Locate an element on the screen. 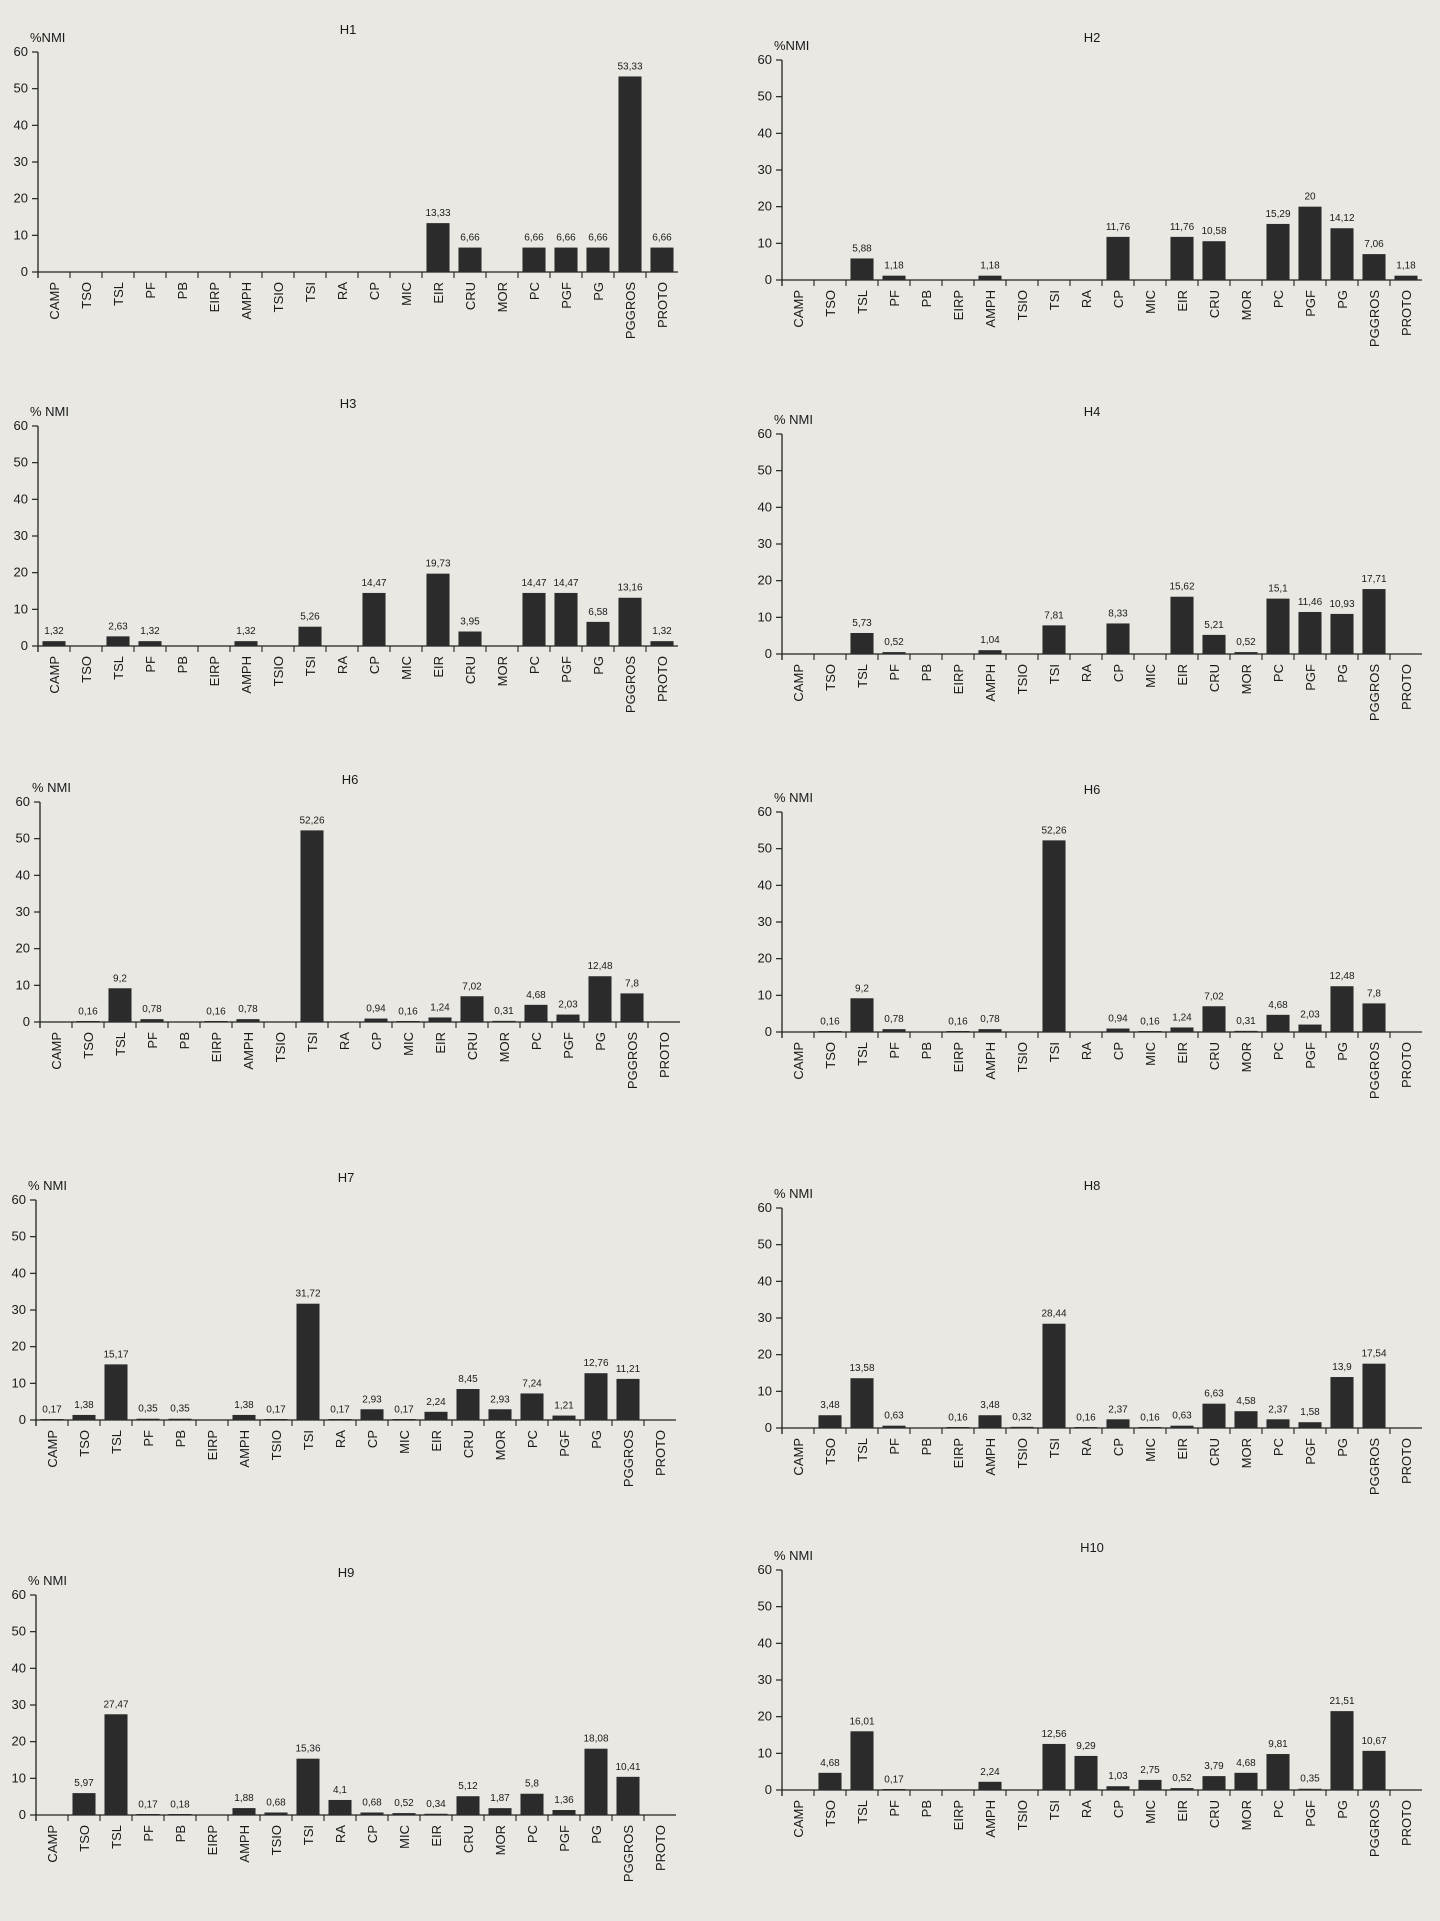 This screenshot has height=1921, width=1440. data-label: 1,32 is located at coordinates (54, 631).